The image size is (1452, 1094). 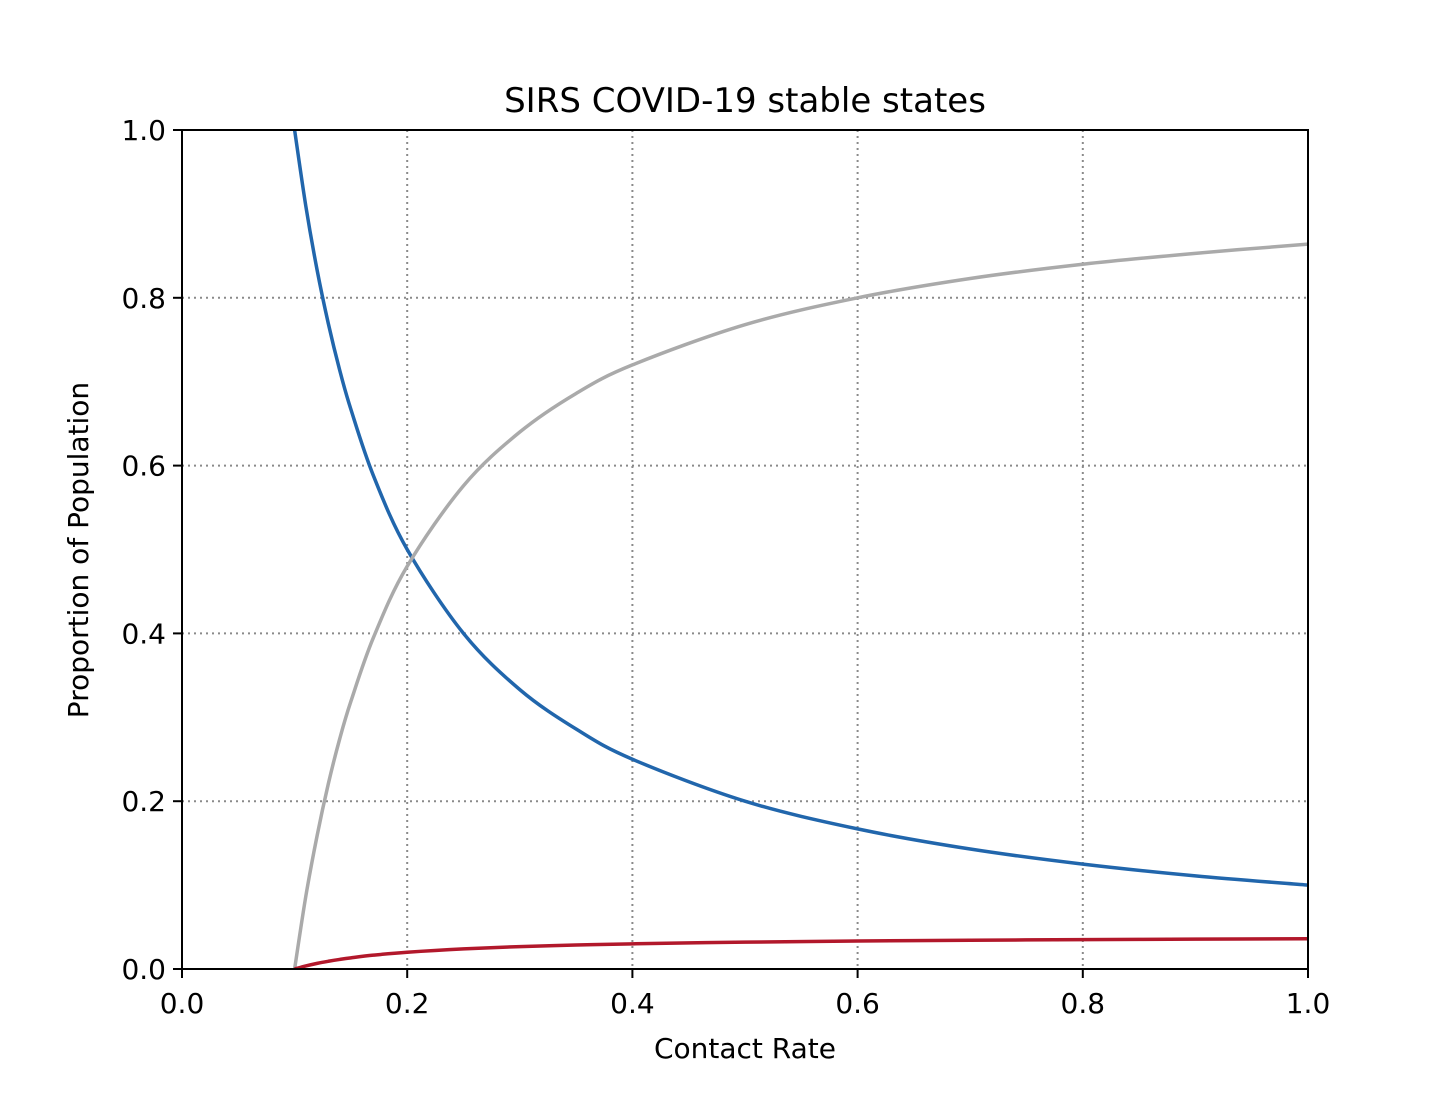 What do you see at coordinates (143, 801) in the screenshot?
I see `y-tick-label: 0.2` at bounding box center [143, 801].